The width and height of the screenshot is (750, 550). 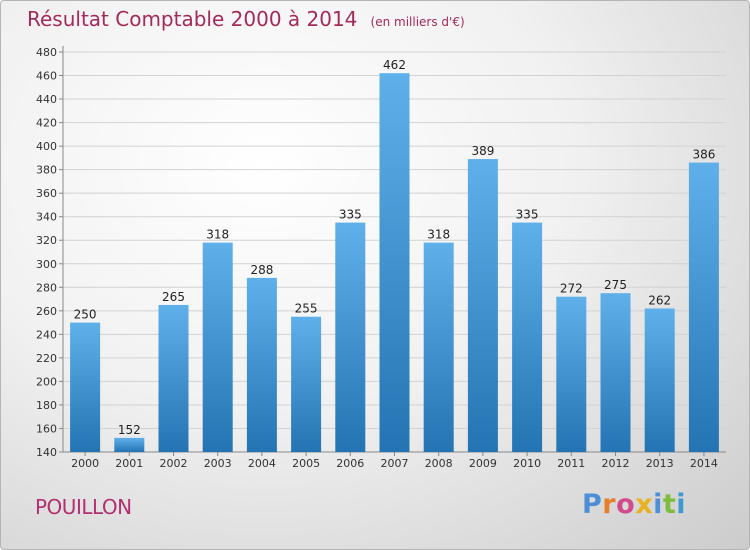 What do you see at coordinates (46, 76) in the screenshot?
I see `y-tick-label: 460` at bounding box center [46, 76].